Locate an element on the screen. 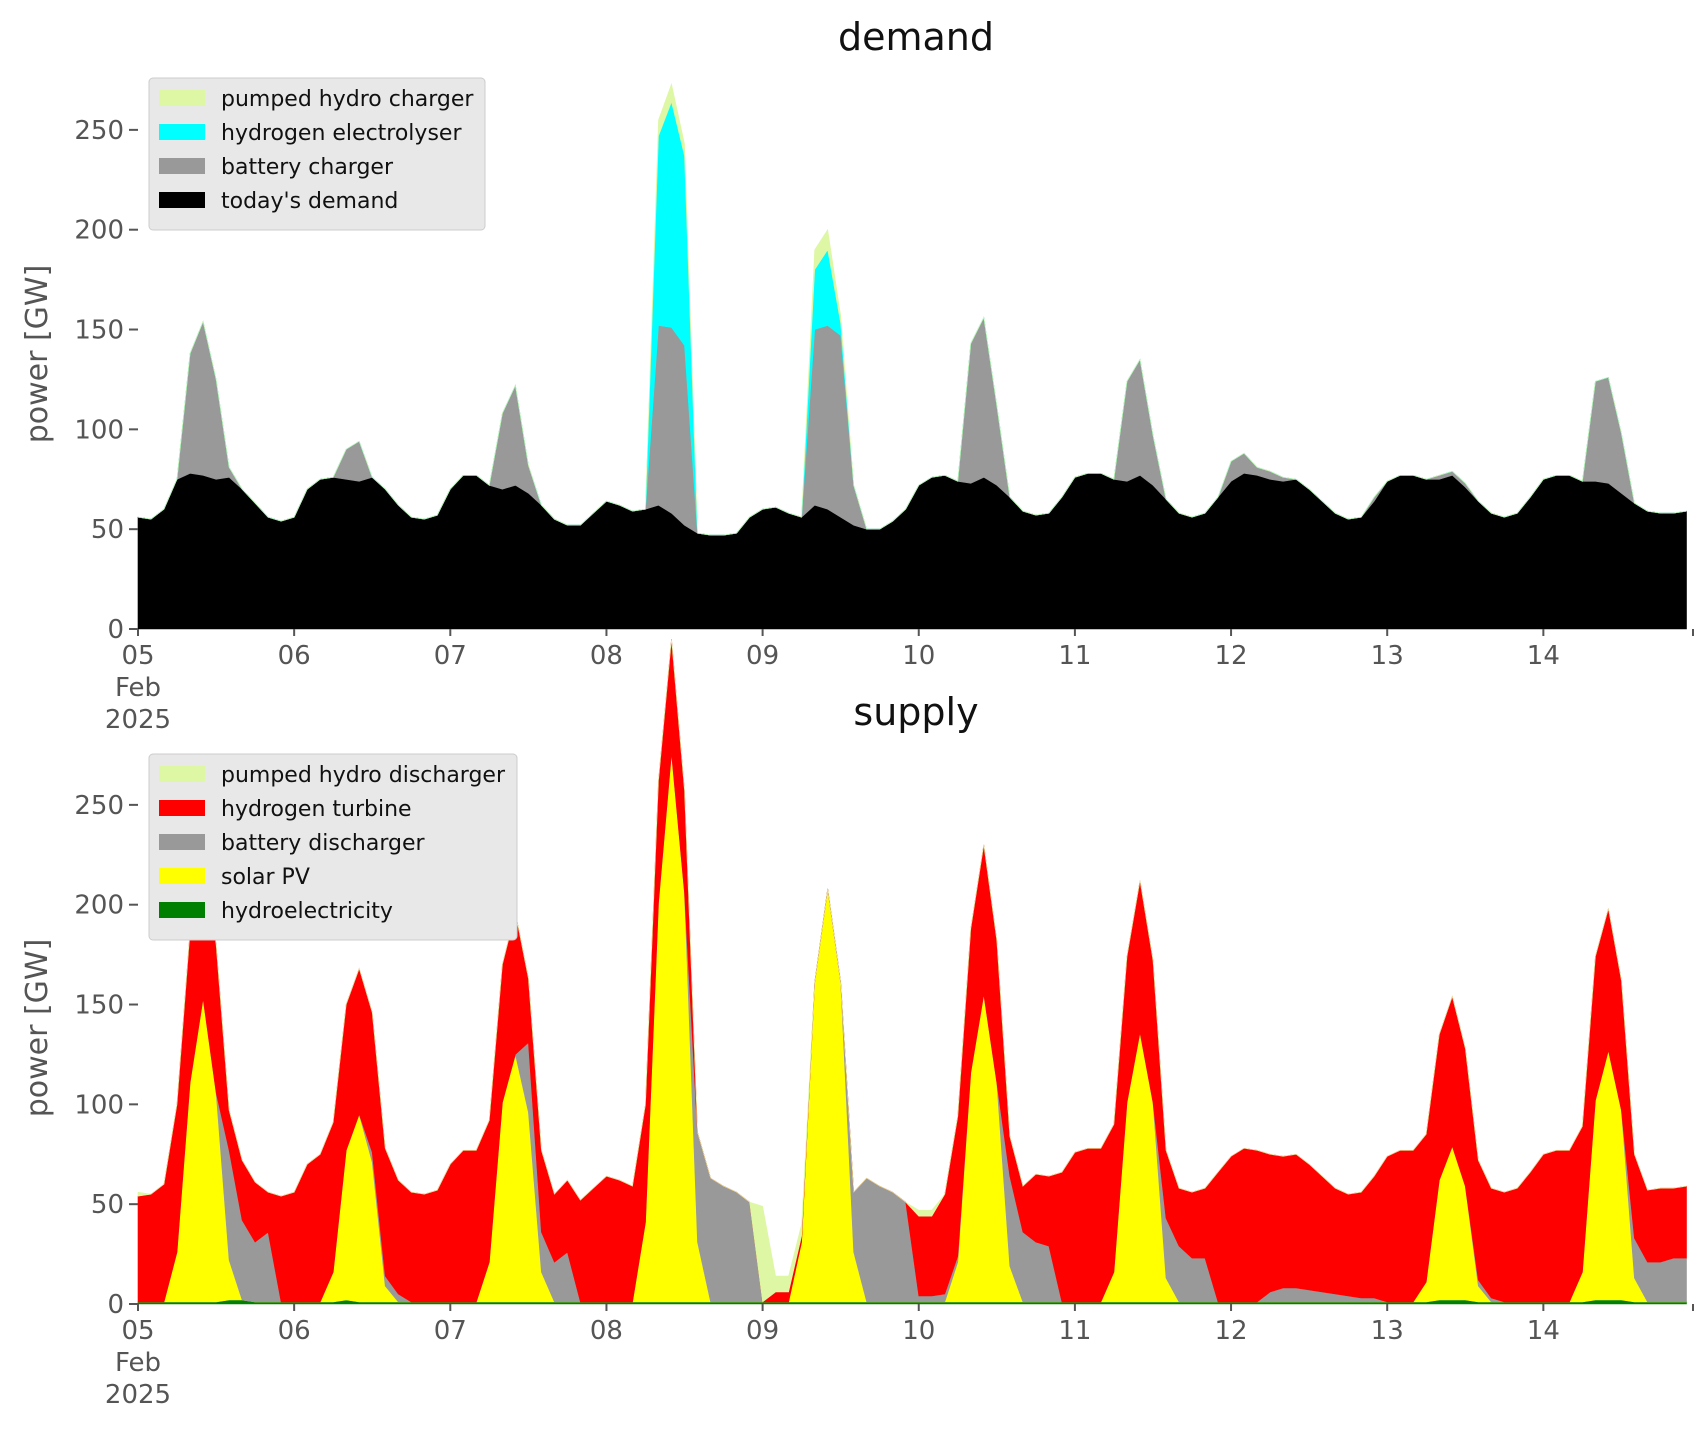 This screenshot has height=1431, width=1706. legend-entry: hydrogen turbine is located at coordinates (316, 809).